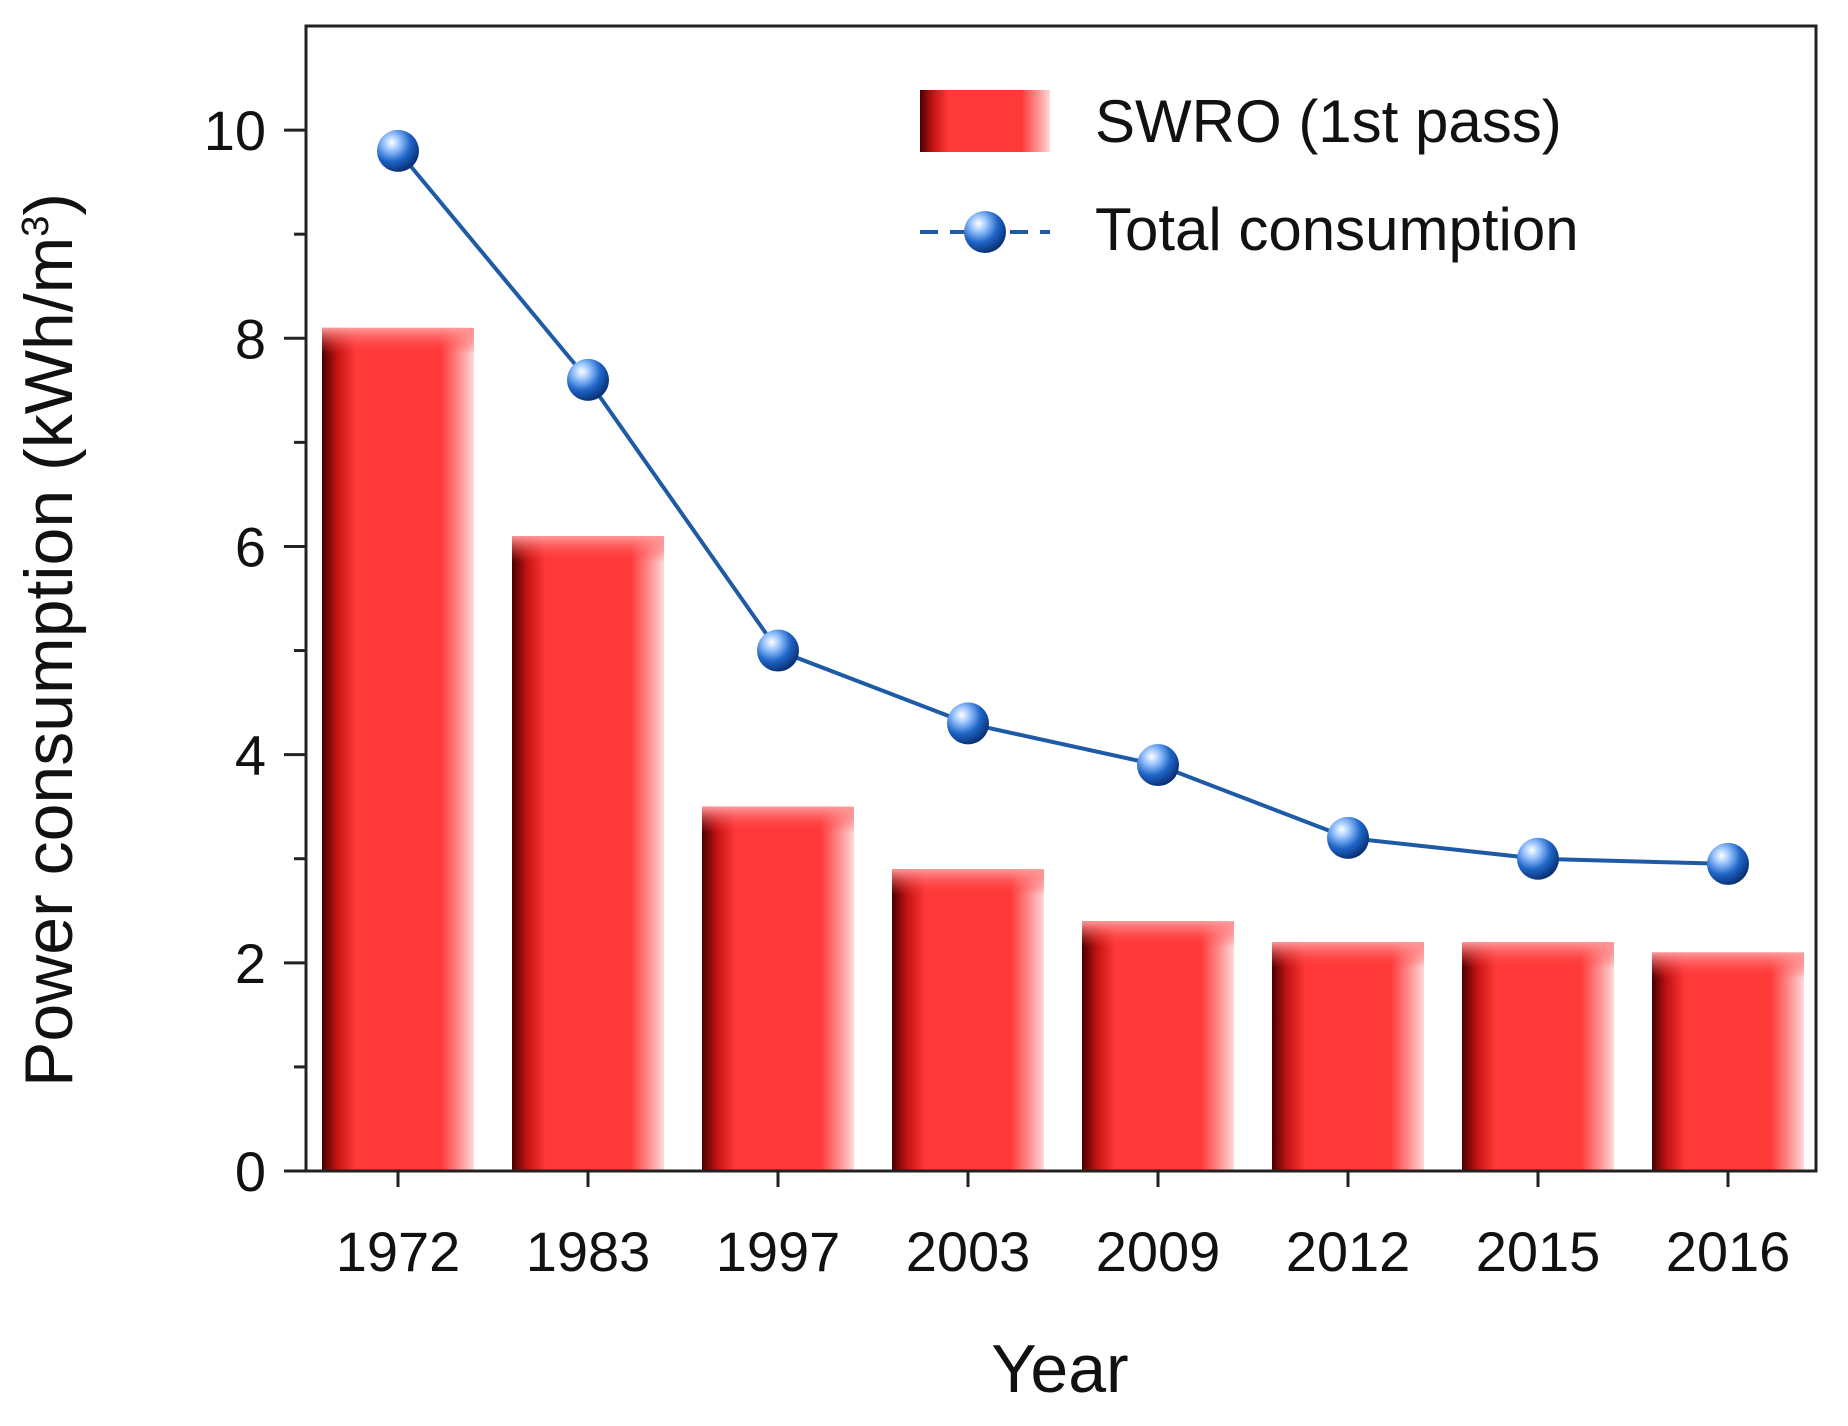 This screenshot has height=1426, width=1848. What do you see at coordinates (1538, 1056) in the screenshot?
I see `bar-2015` at bounding box center [1538, 1056].